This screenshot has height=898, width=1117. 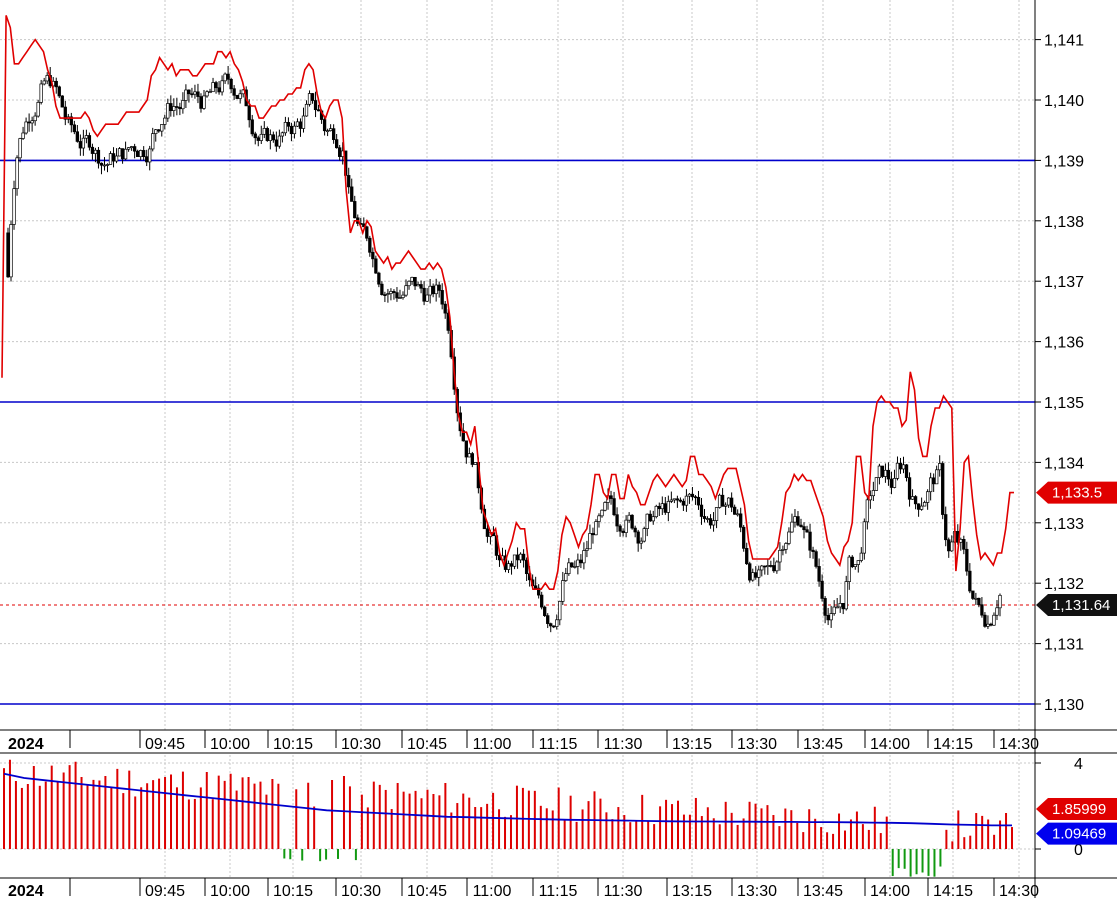 What do you see at coordinates (1019, 744) in the screenshot?
I see `time-tick-label: 14:30` at bounding box center [1019, 744].